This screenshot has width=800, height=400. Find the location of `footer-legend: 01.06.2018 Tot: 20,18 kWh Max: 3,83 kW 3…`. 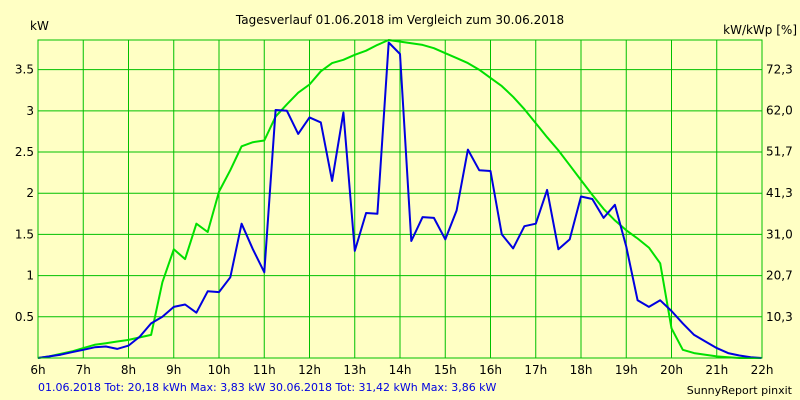

footer-legend: 01.06.2018 Tot: 20,18 kWh Max: 3,83 kW 3… is located at coordinates (267, 387).